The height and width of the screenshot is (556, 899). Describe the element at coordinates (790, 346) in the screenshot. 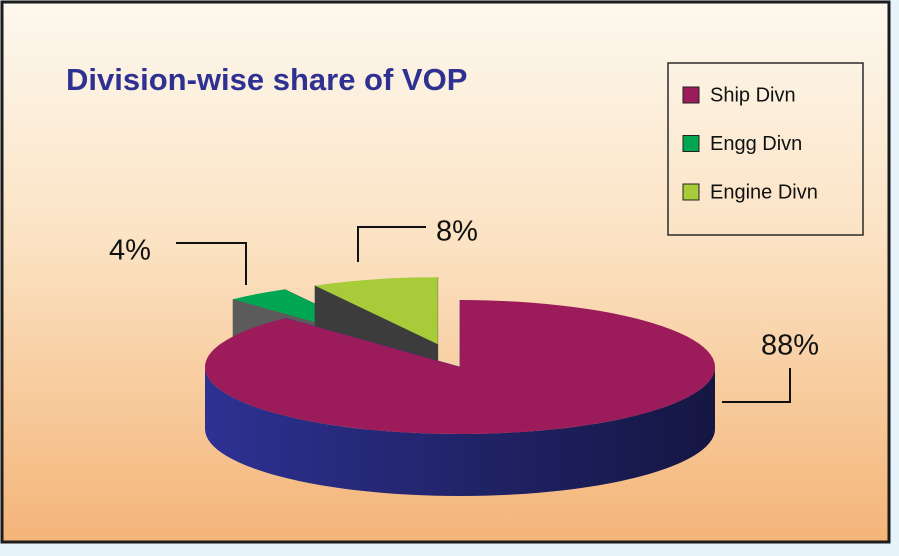

I see `data-label: 88%` at that location.